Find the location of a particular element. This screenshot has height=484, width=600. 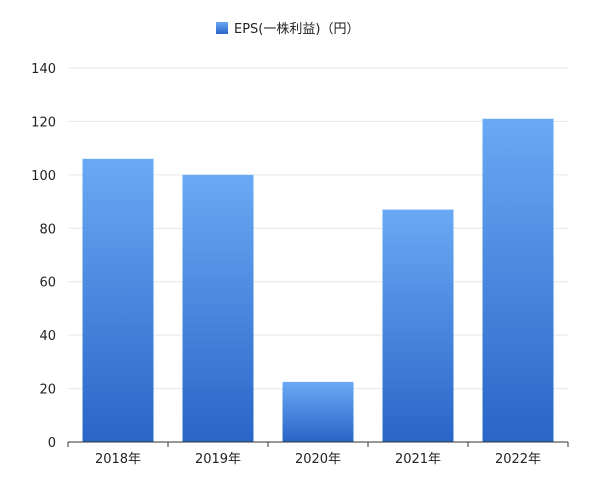

legend: EPS(一株利益)（円） is located at coordinates (287, 29).